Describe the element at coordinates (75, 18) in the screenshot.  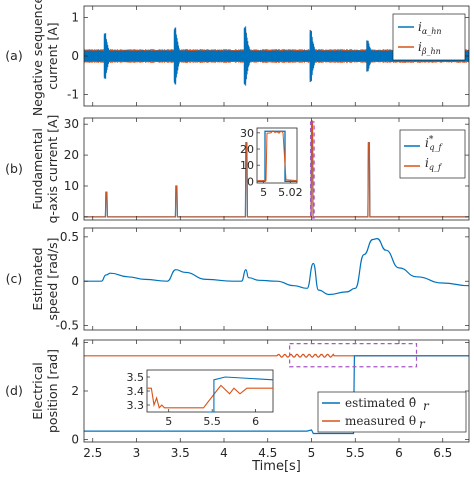
I see `y-tick-label: 1` at that location.